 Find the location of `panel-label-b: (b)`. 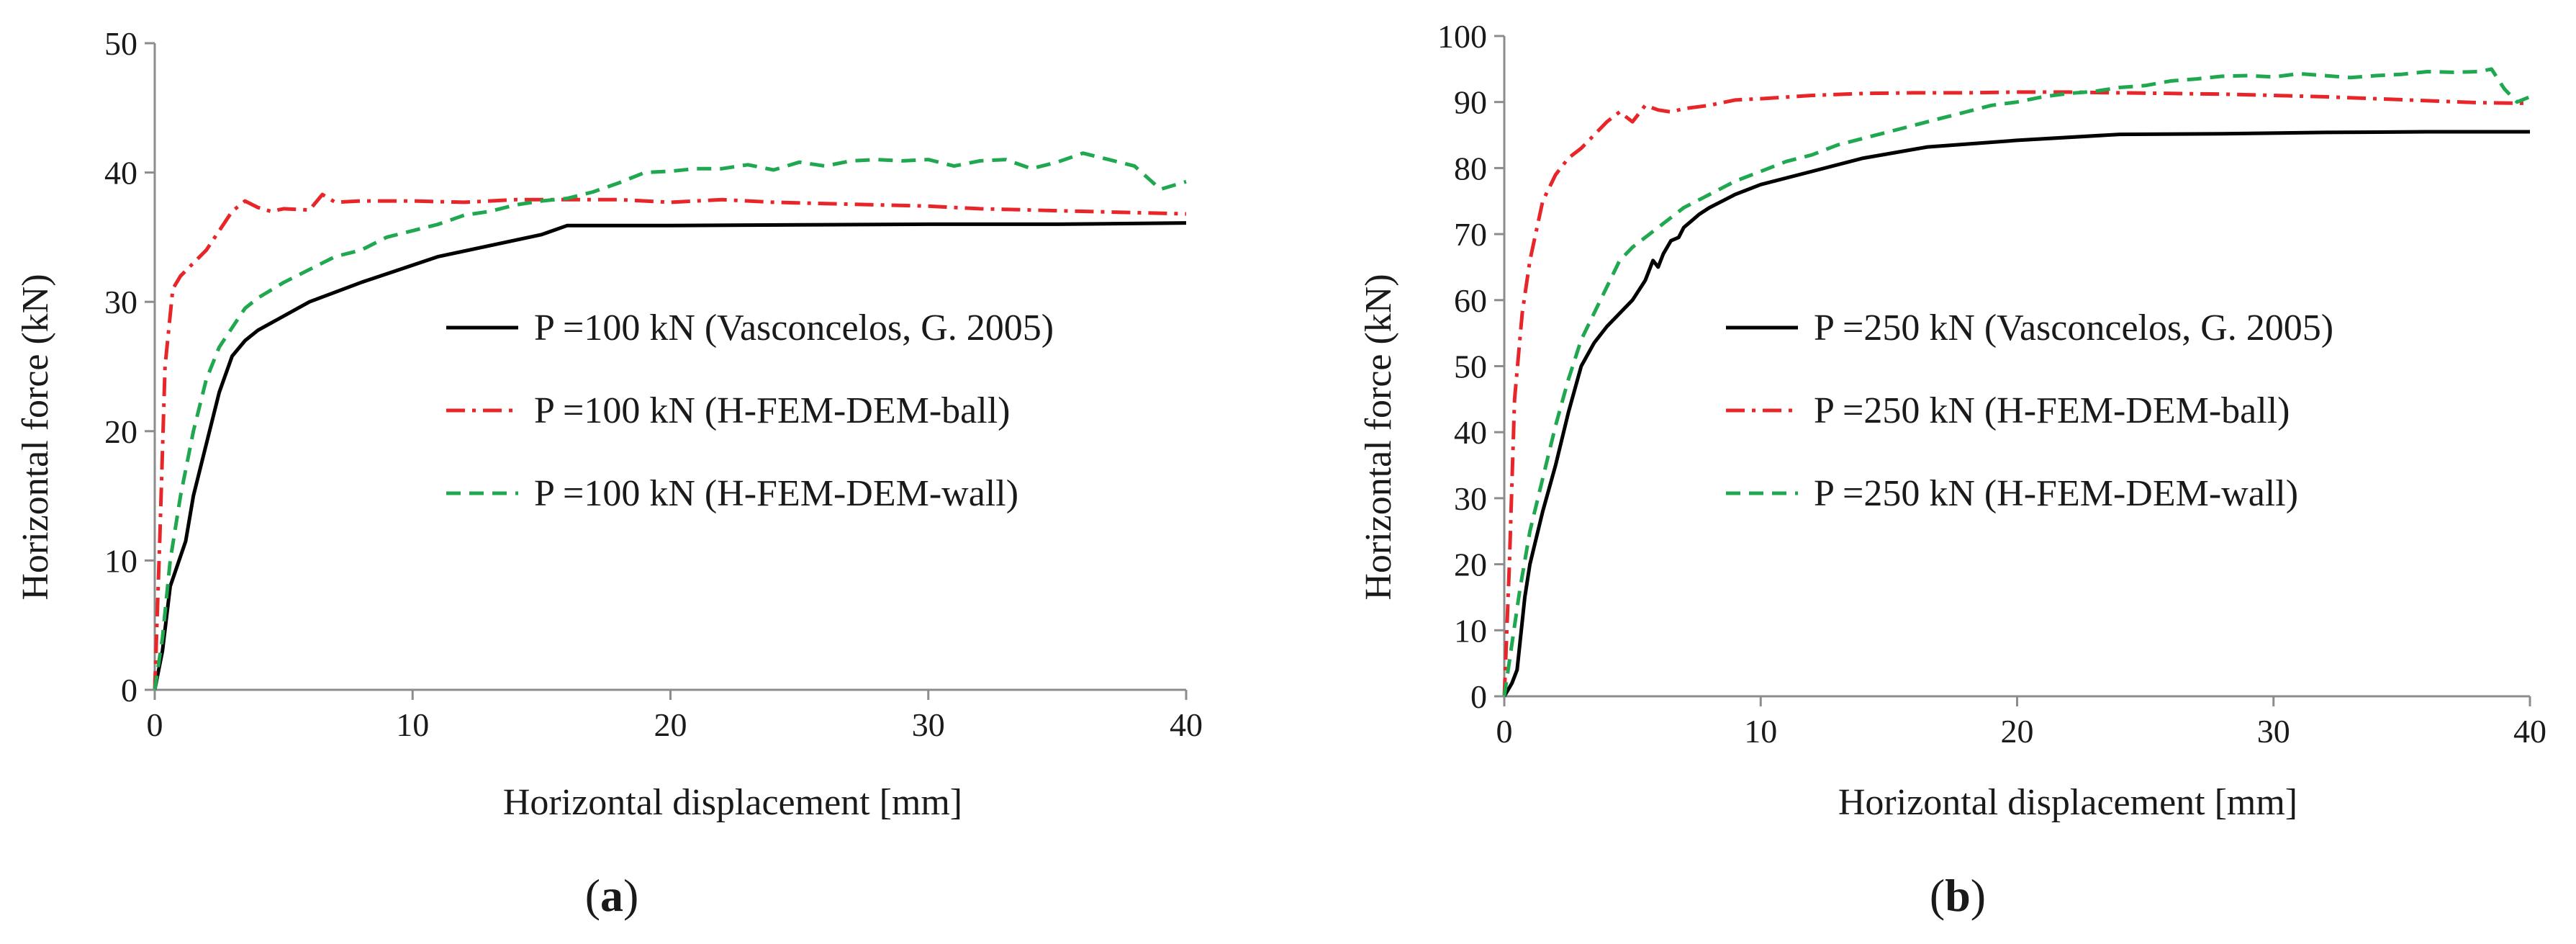

panel-label-b: (b) is located at coordinates (1958, 896).